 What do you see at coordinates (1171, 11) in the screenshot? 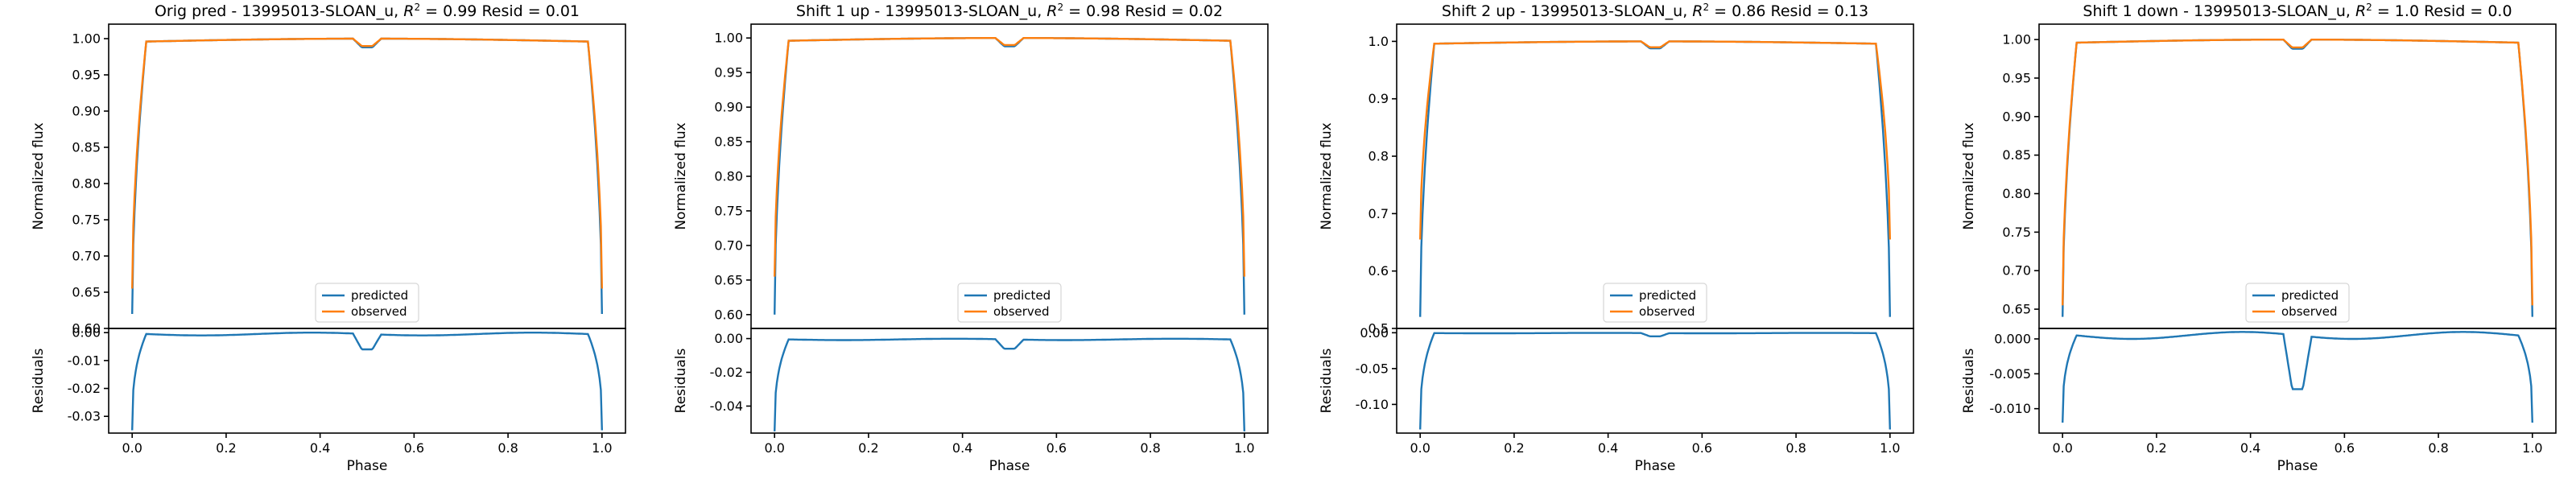
I see `title-suffix: Resid = 0.02` at bounding box center [1171, 11].